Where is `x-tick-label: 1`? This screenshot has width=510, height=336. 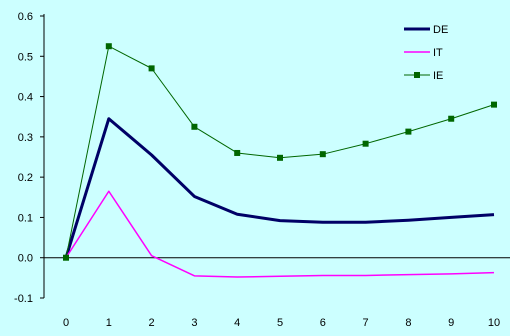
x-tick-label: 1 is located at coordinates (109, 323).